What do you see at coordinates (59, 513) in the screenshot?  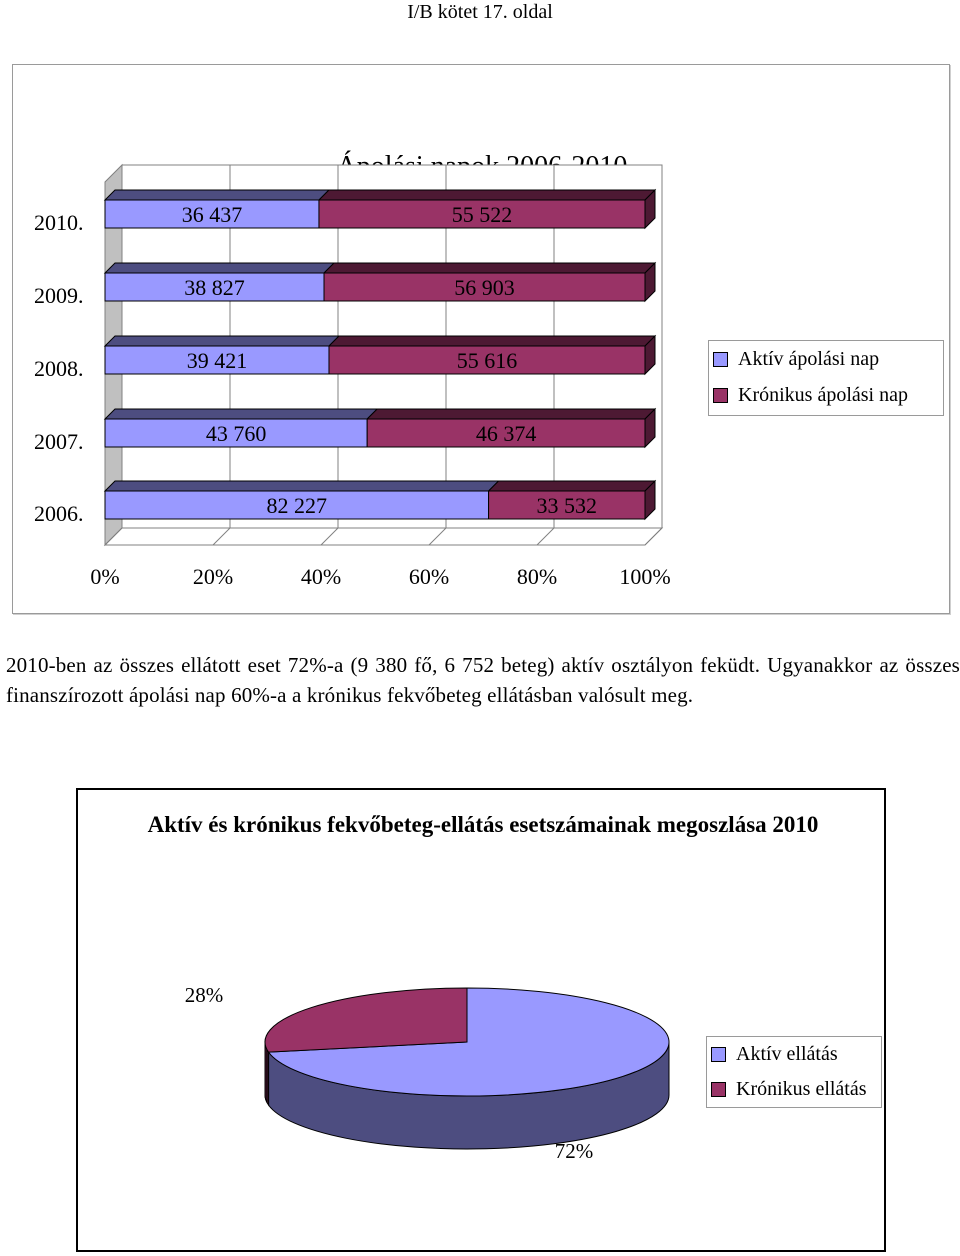 I see `category-label: 2006.` at bounding box center [59, 513].